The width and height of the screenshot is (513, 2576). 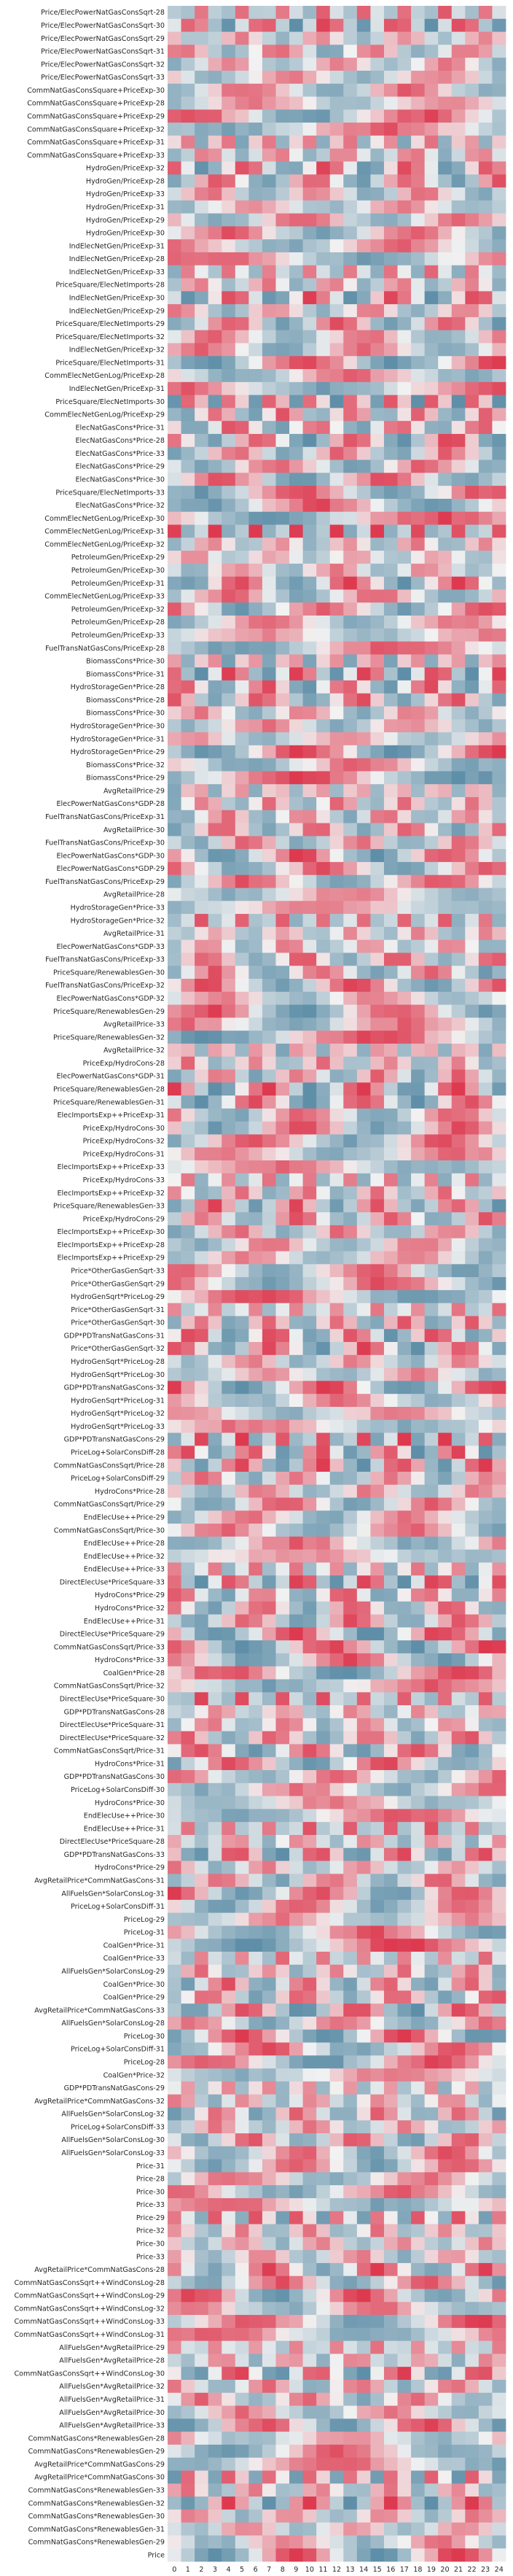 What do you see at coordinates (110, 324) in the screenshot?
I see `row-label: PriceSquare/ElecNetImports-29` at bounding box center [110, 324].